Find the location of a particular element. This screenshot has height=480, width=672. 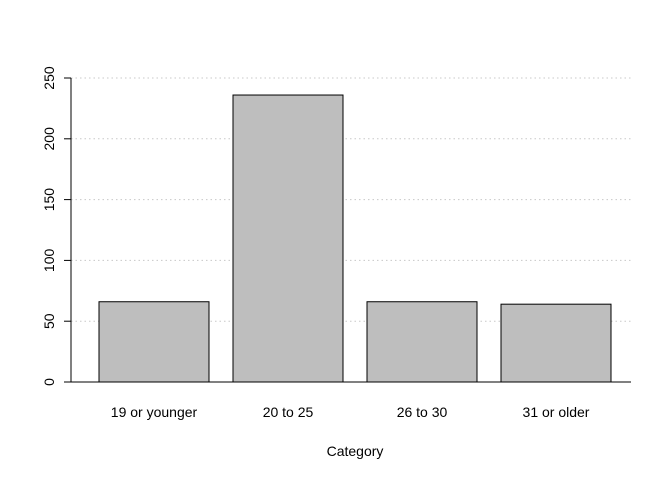

y-axis: 0 50 100 150 200 250 is located at coordinates (56, 226).